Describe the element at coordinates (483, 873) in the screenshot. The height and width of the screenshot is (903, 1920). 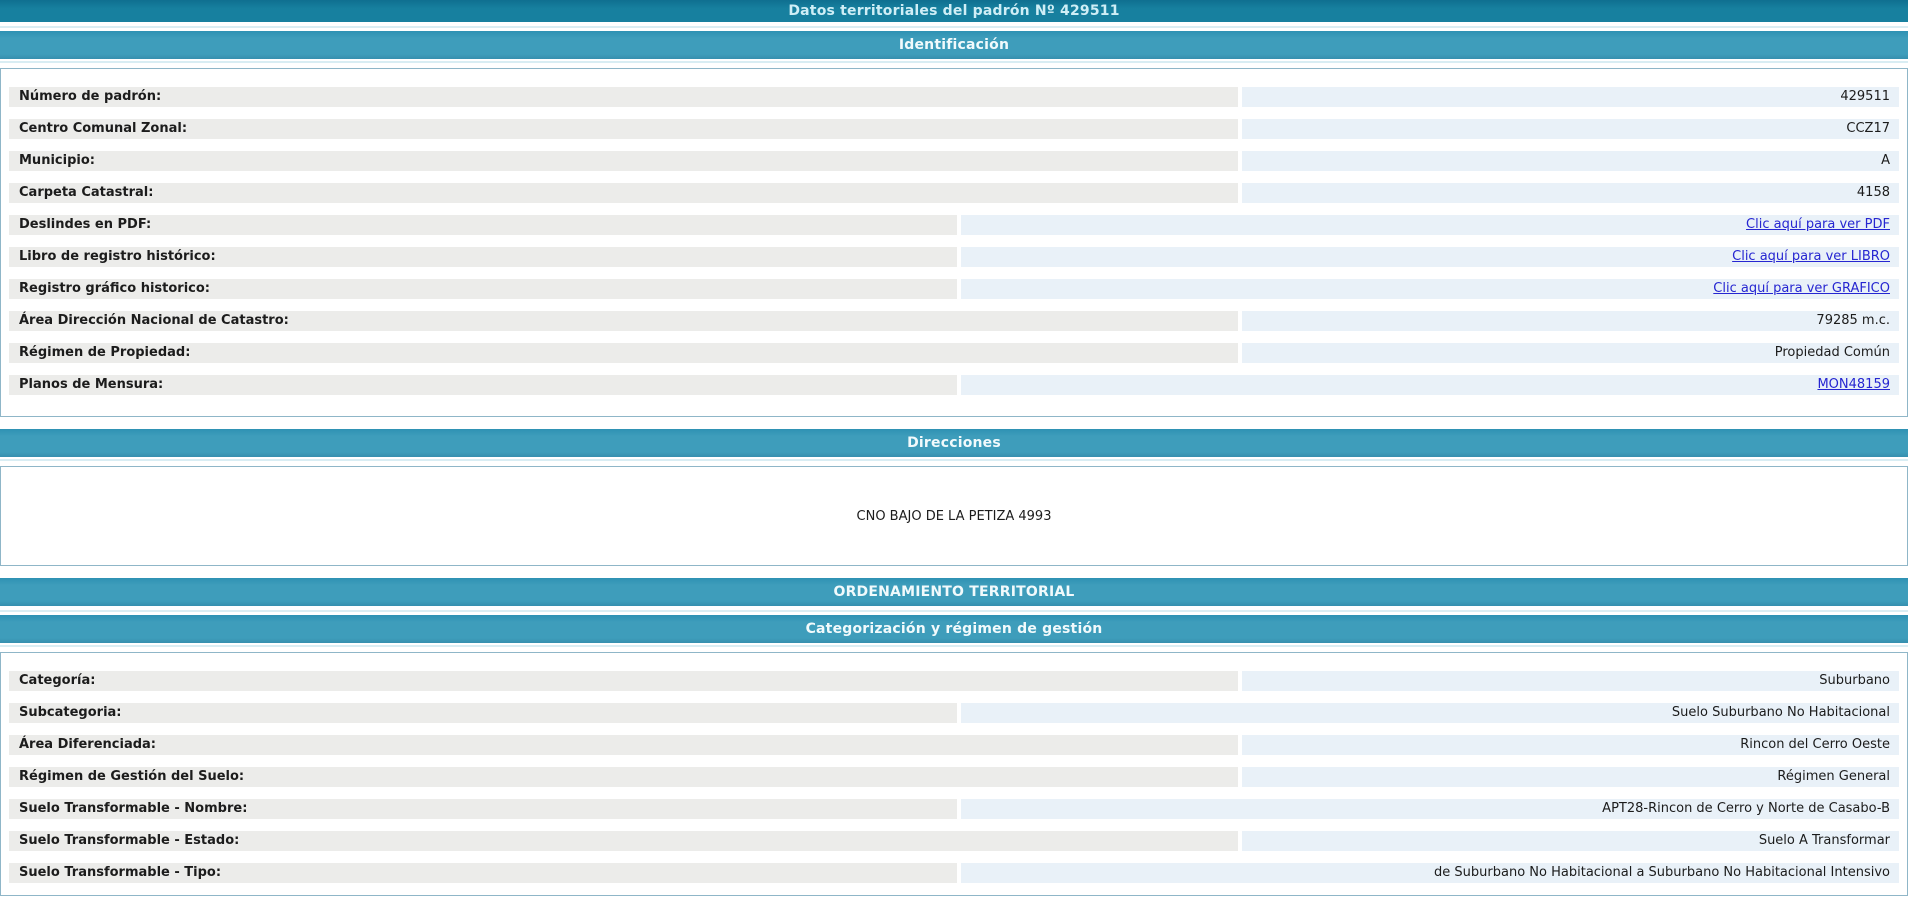
I see `field-label: Suelo Transformable - Tipo:` at that location.